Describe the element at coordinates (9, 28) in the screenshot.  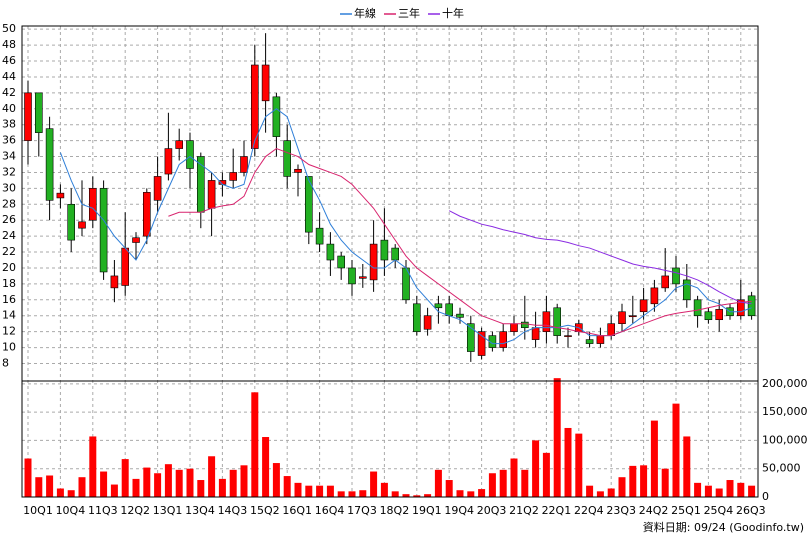
I see `y-tick-label: 50` at that location.